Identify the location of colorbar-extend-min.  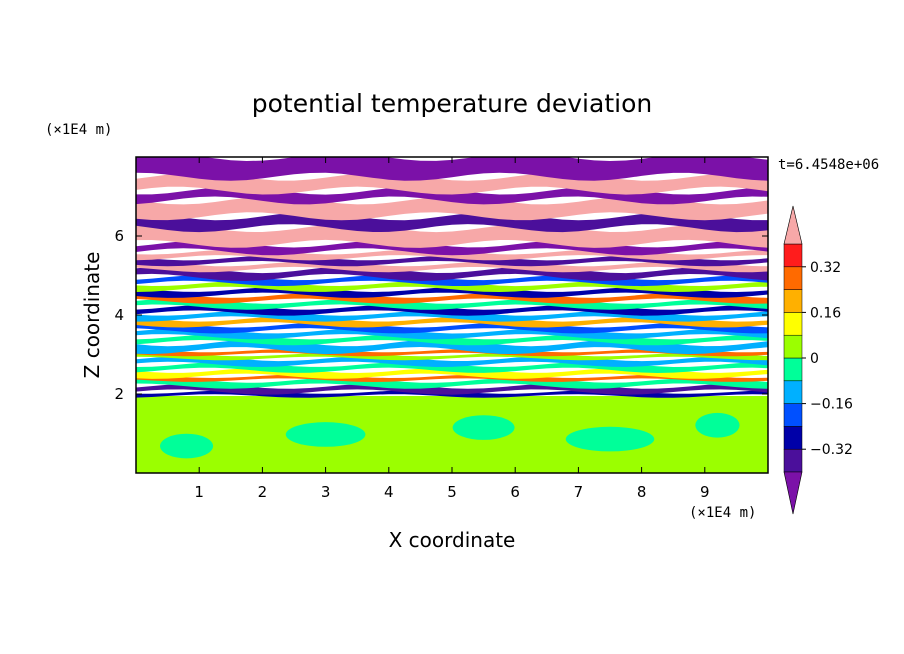
(793, 493).